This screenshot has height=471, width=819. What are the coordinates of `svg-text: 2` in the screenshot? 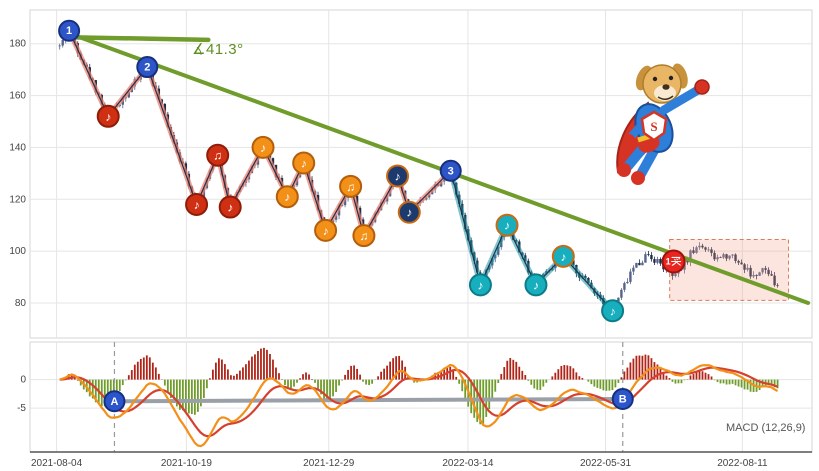 It's located at (147, 68).